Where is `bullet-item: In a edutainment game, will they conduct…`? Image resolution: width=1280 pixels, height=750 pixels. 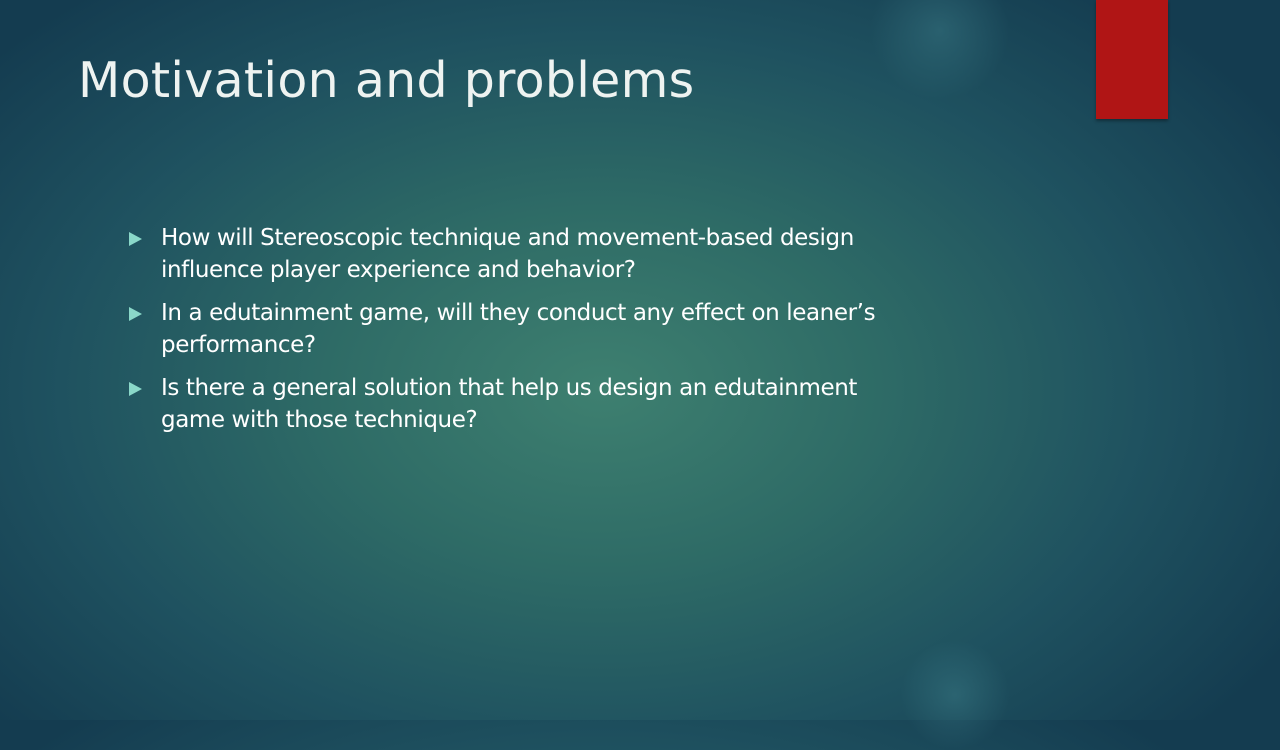 bullet-item: In a edutainment game, will they conduct… is located at coordinates (576, 329).